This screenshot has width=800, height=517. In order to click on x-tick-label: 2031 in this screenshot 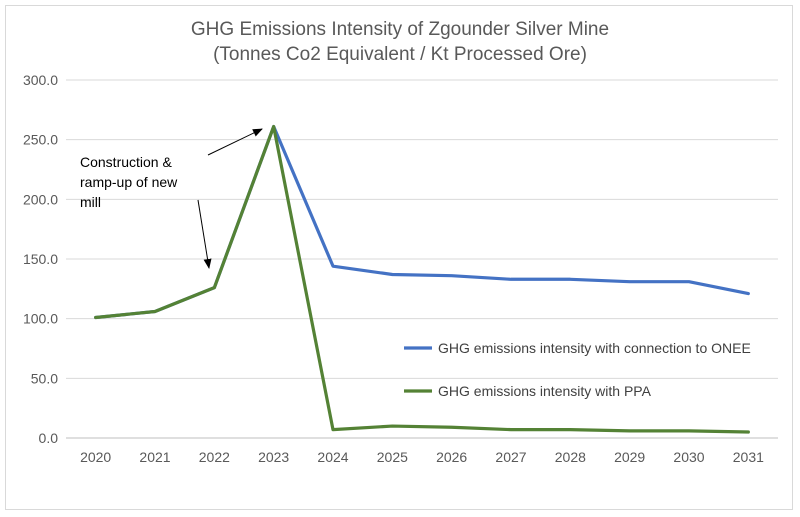, I will do `click(748, 457)`.